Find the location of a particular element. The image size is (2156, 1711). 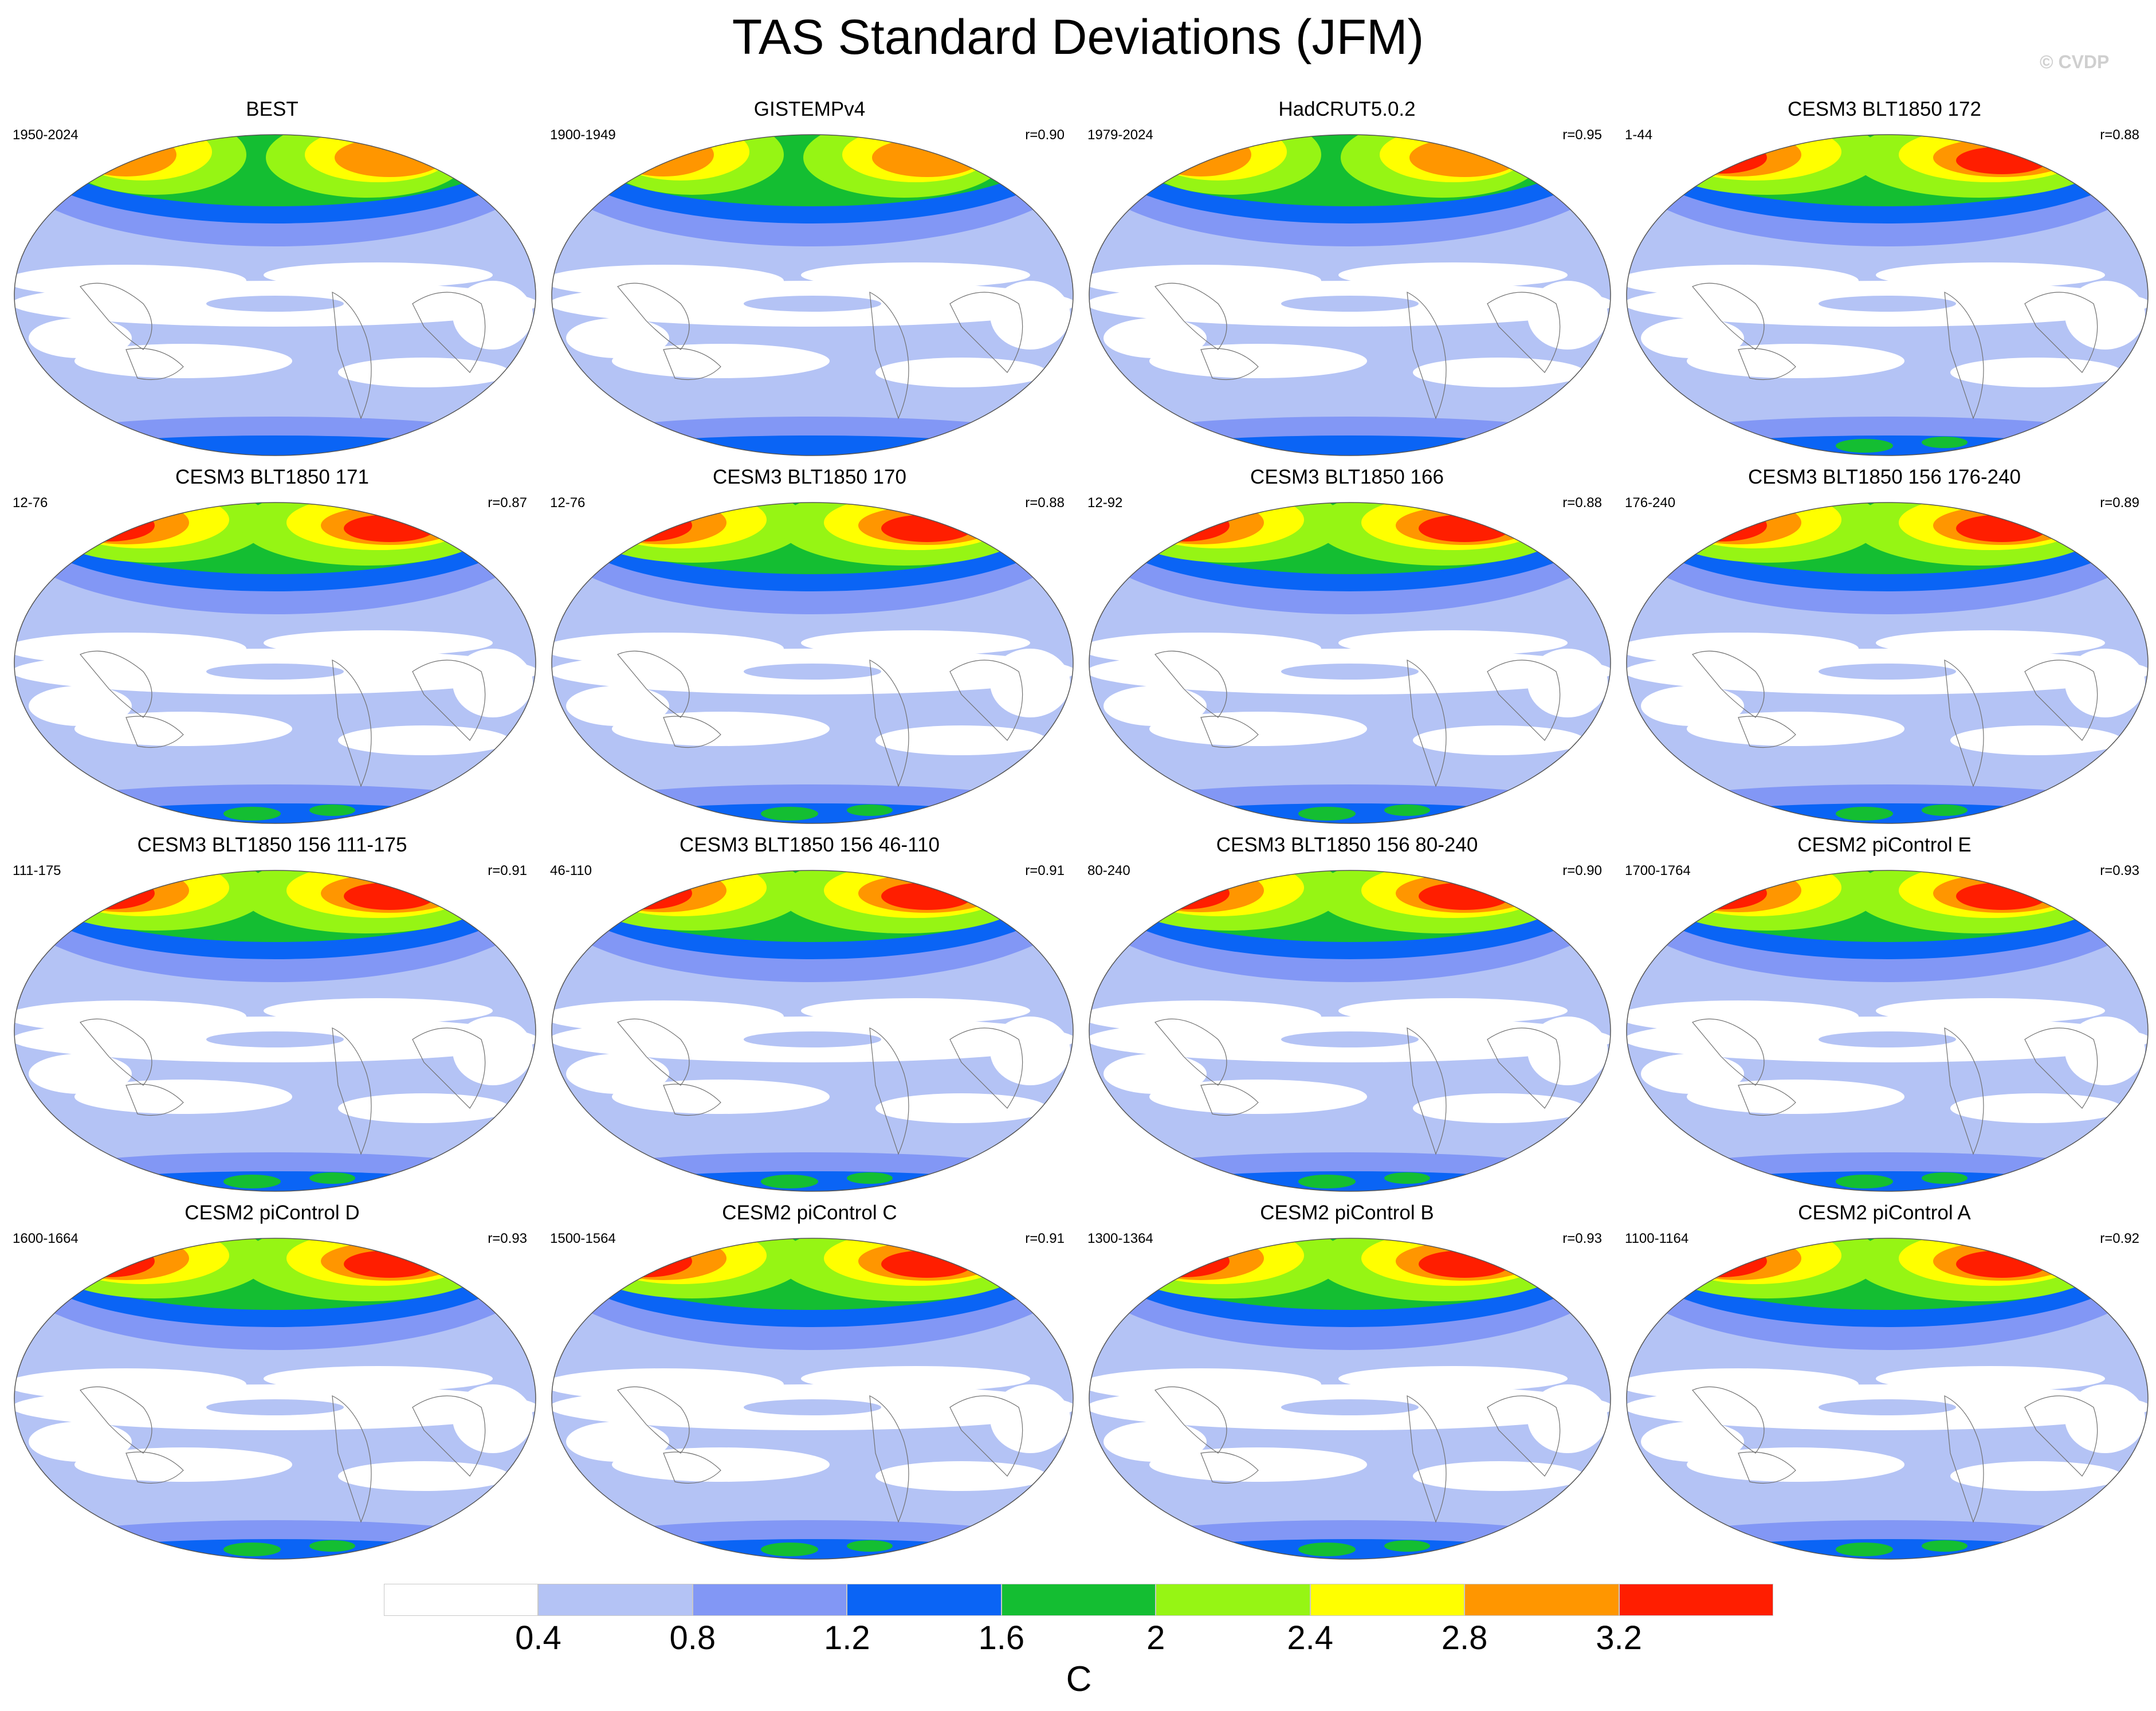

panel-title: CESM3 BLT1850 166 is located at coordinates (1347, 477).